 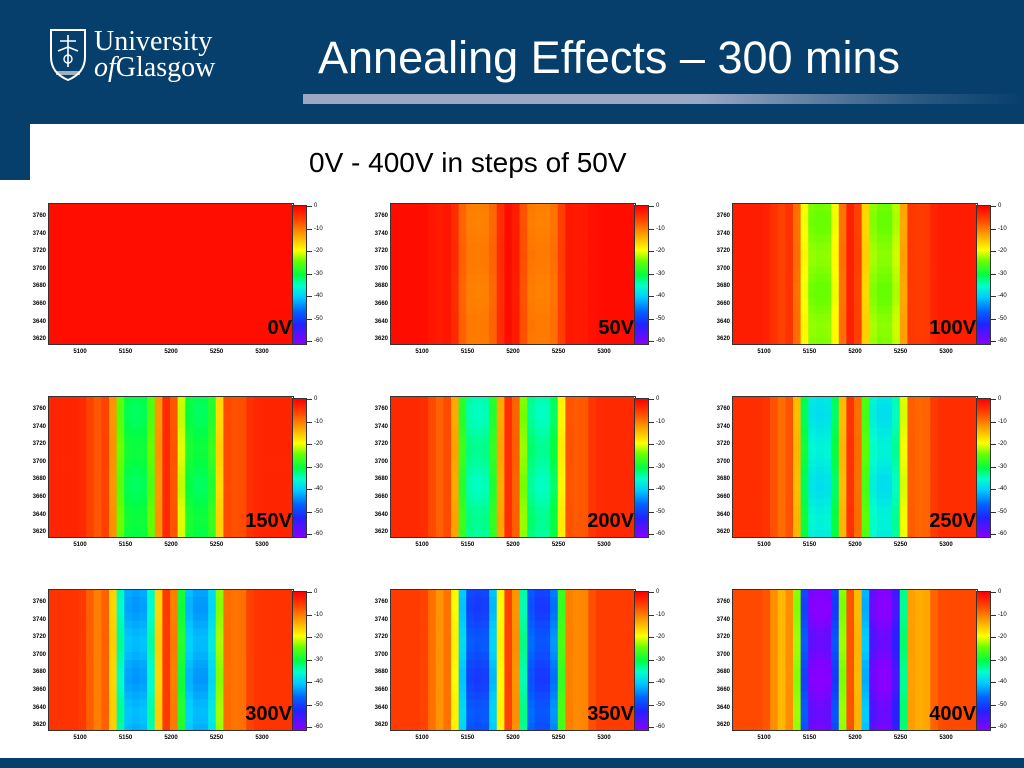 I want to click on colorbar-tick-label: -50, so click(x=318, y=704).